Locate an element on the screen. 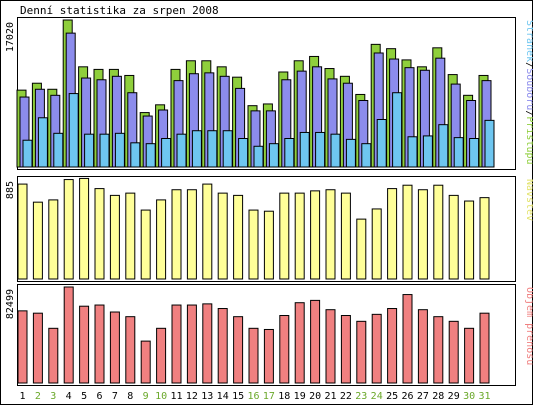 This screenshot has height=405, width=533. legend-entry: Souborů is located at coordinates (528, 89).